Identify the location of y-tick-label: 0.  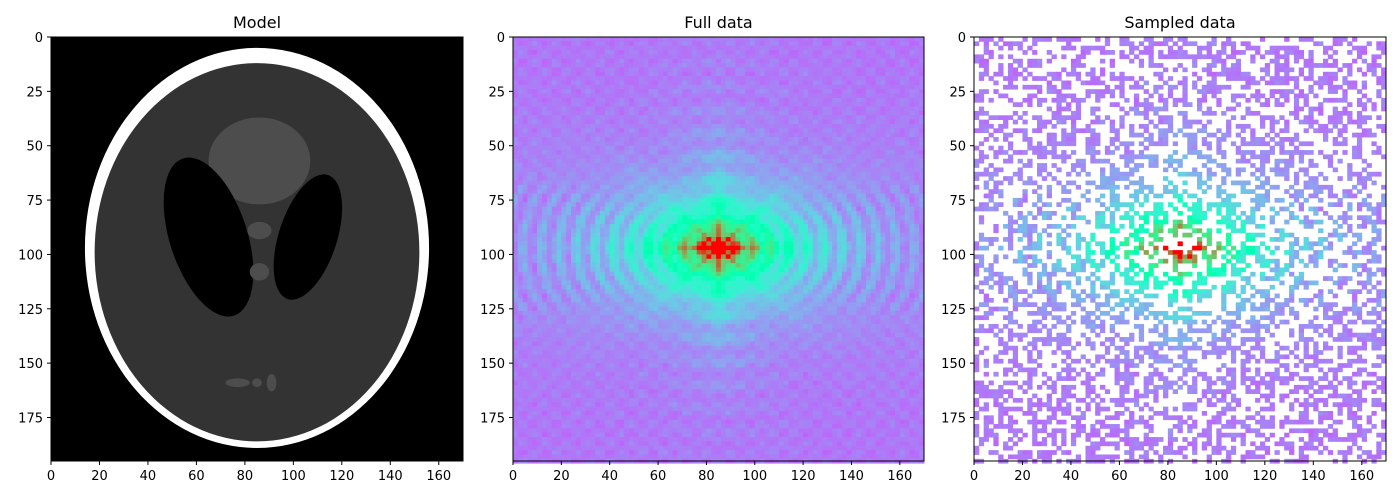
(39, 38).